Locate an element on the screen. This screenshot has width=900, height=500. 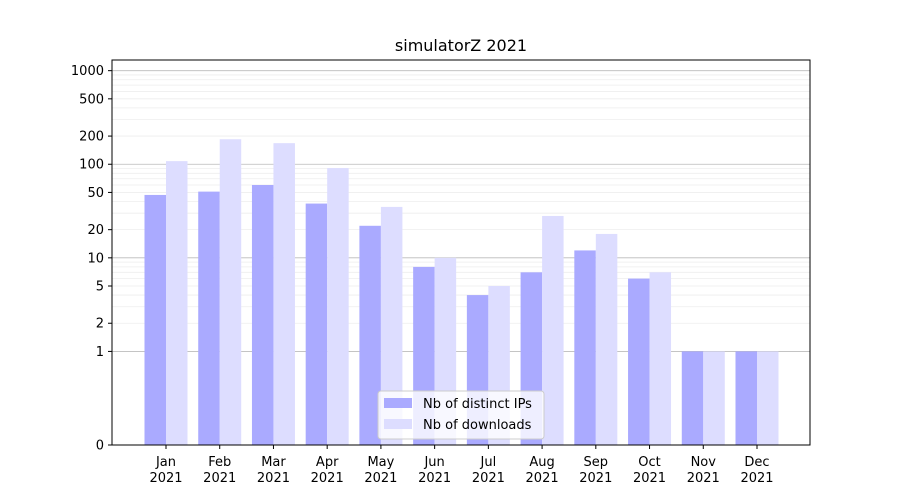
y-tick-label: 5 is located at coordinates (100, 287).